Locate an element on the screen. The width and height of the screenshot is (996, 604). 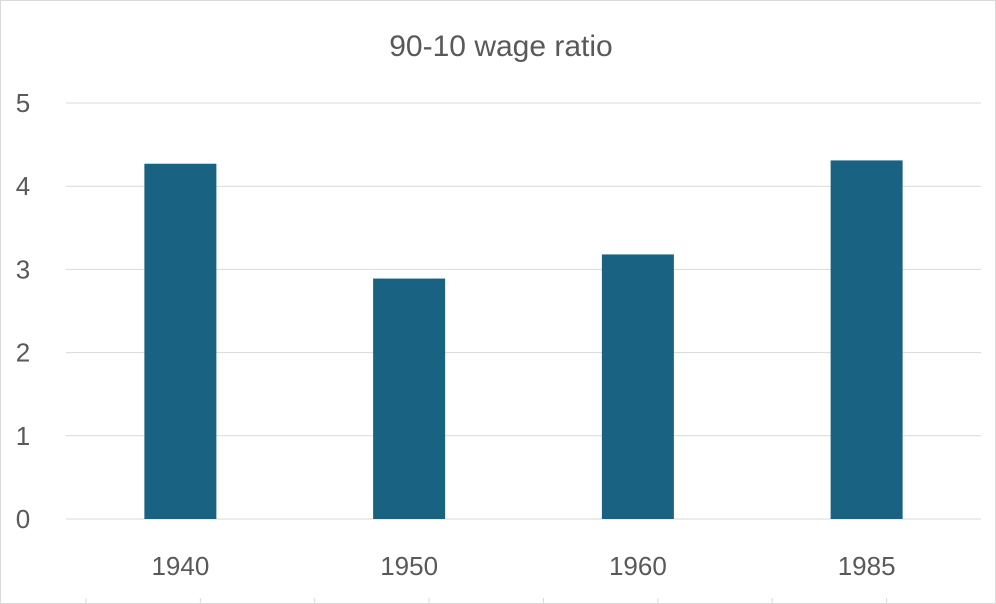
bar-1940 is located at coordinates (180, 341).